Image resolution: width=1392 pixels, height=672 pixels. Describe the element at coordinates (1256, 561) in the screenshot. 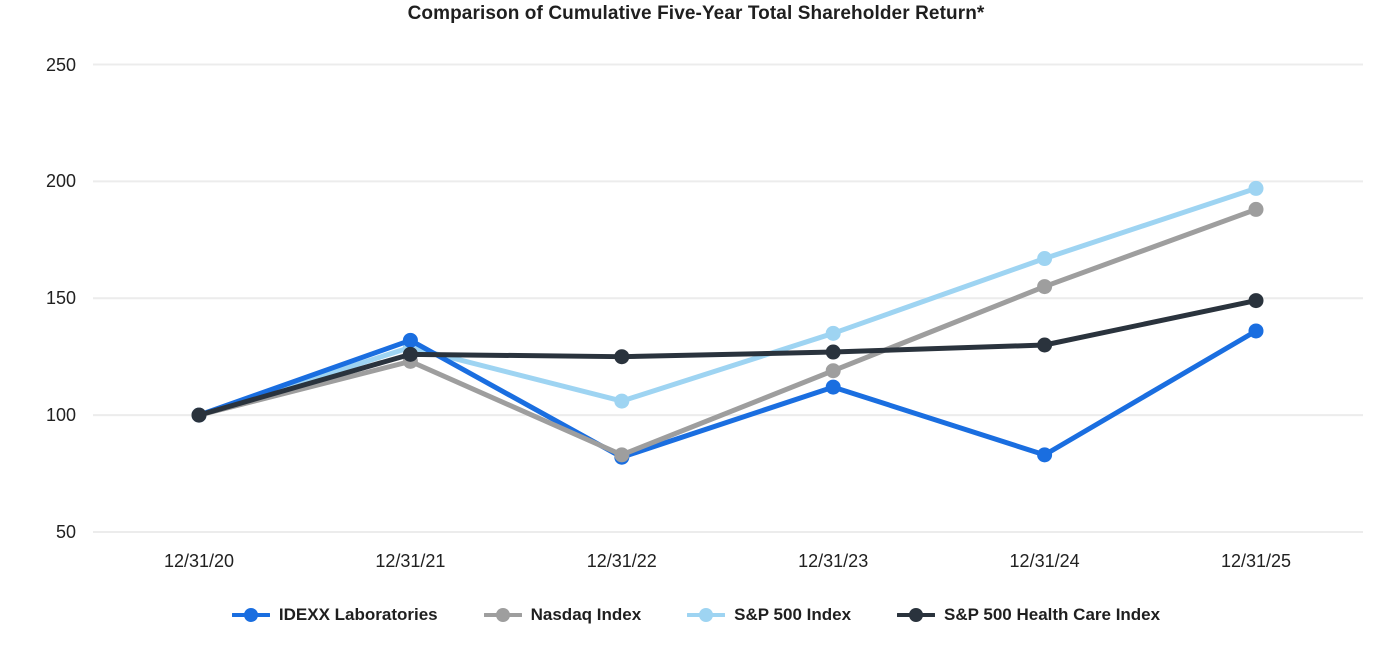

I see `x-tick-label-12-31-25: 12/31/25` at that location.